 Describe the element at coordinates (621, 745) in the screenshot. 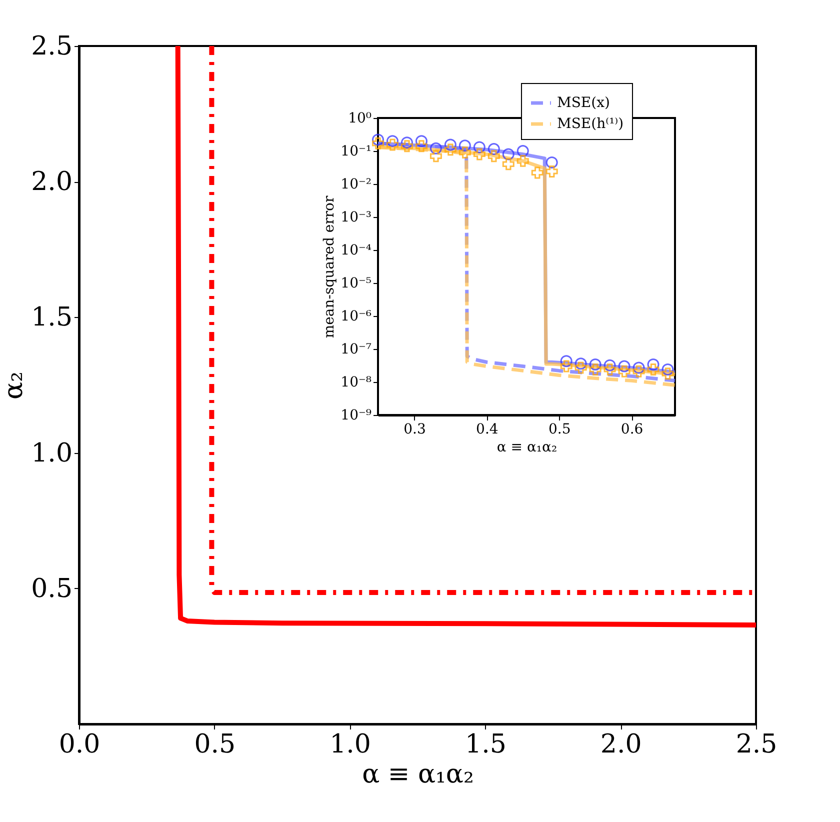

I see `x-tick-label: 2.0` at that location.